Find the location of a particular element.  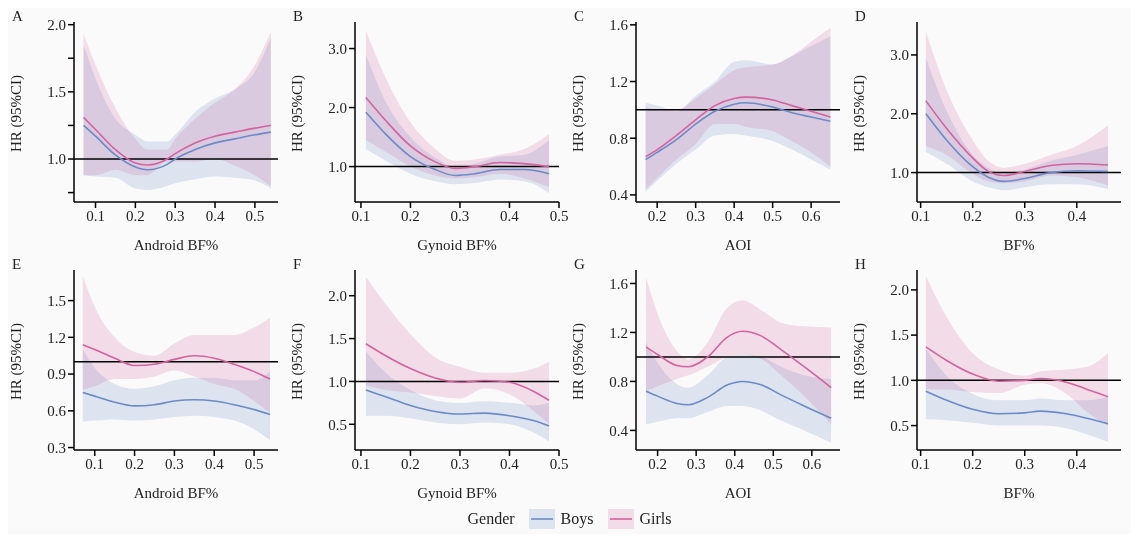

y-tick-label: 0.9 is located at coordinates (56, 374).